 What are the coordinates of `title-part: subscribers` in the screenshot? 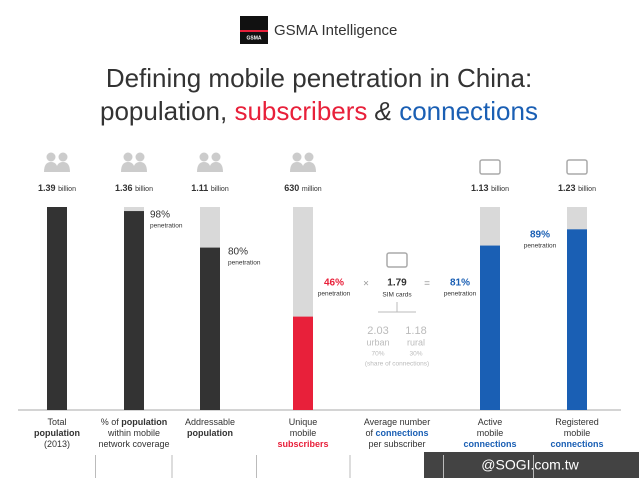 It's located at (300, 111).